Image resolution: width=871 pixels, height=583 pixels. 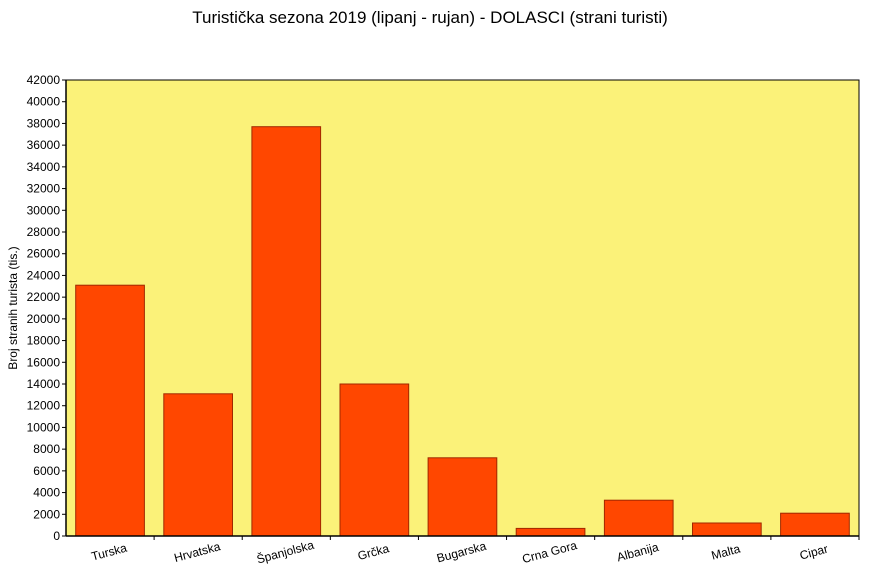 What do you see at coordinates (44, 341) in the screenshot?
I see `y-tick-label: 18000` at bounding box center [44, 341].